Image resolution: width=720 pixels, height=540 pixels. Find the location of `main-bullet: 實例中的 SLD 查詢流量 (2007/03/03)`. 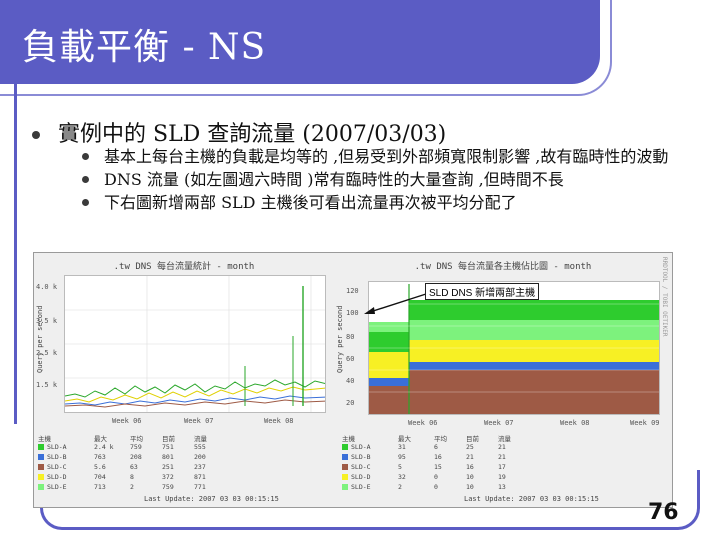

main-bullet: 實例中的 SLD 查詢流量 (2007/03/03) is located at coordinates (239, 132).